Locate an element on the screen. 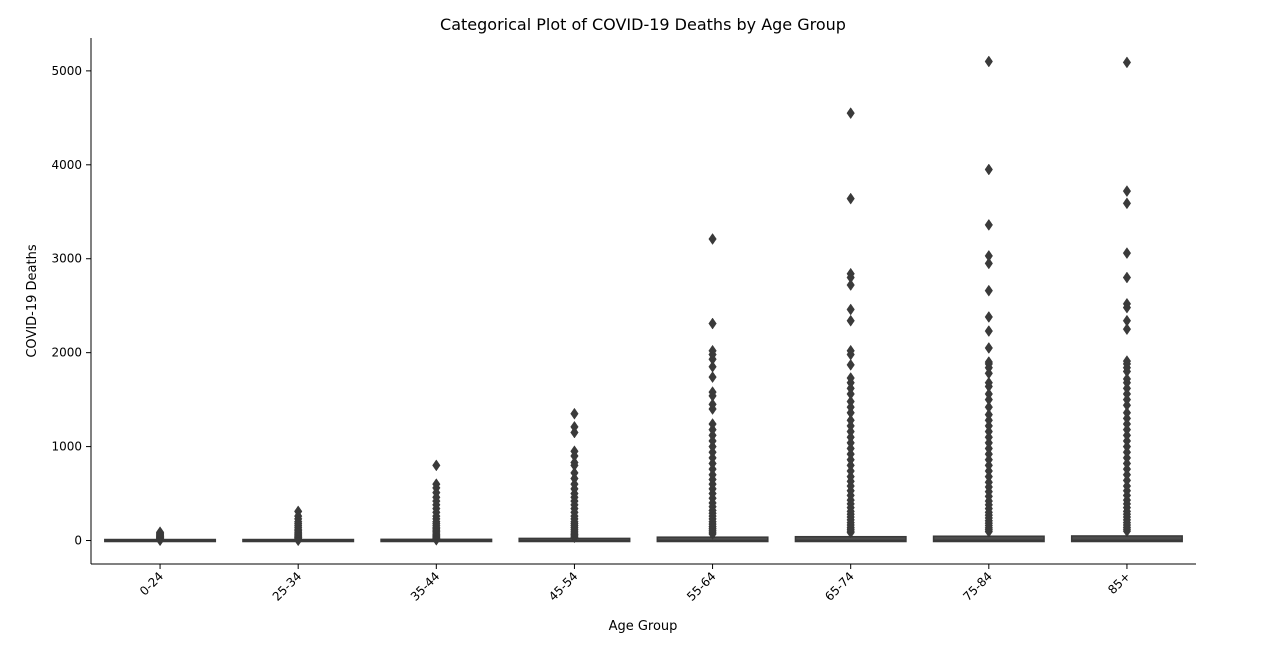  x-tick-label: 0-24 is located at coordinates (151, 583).